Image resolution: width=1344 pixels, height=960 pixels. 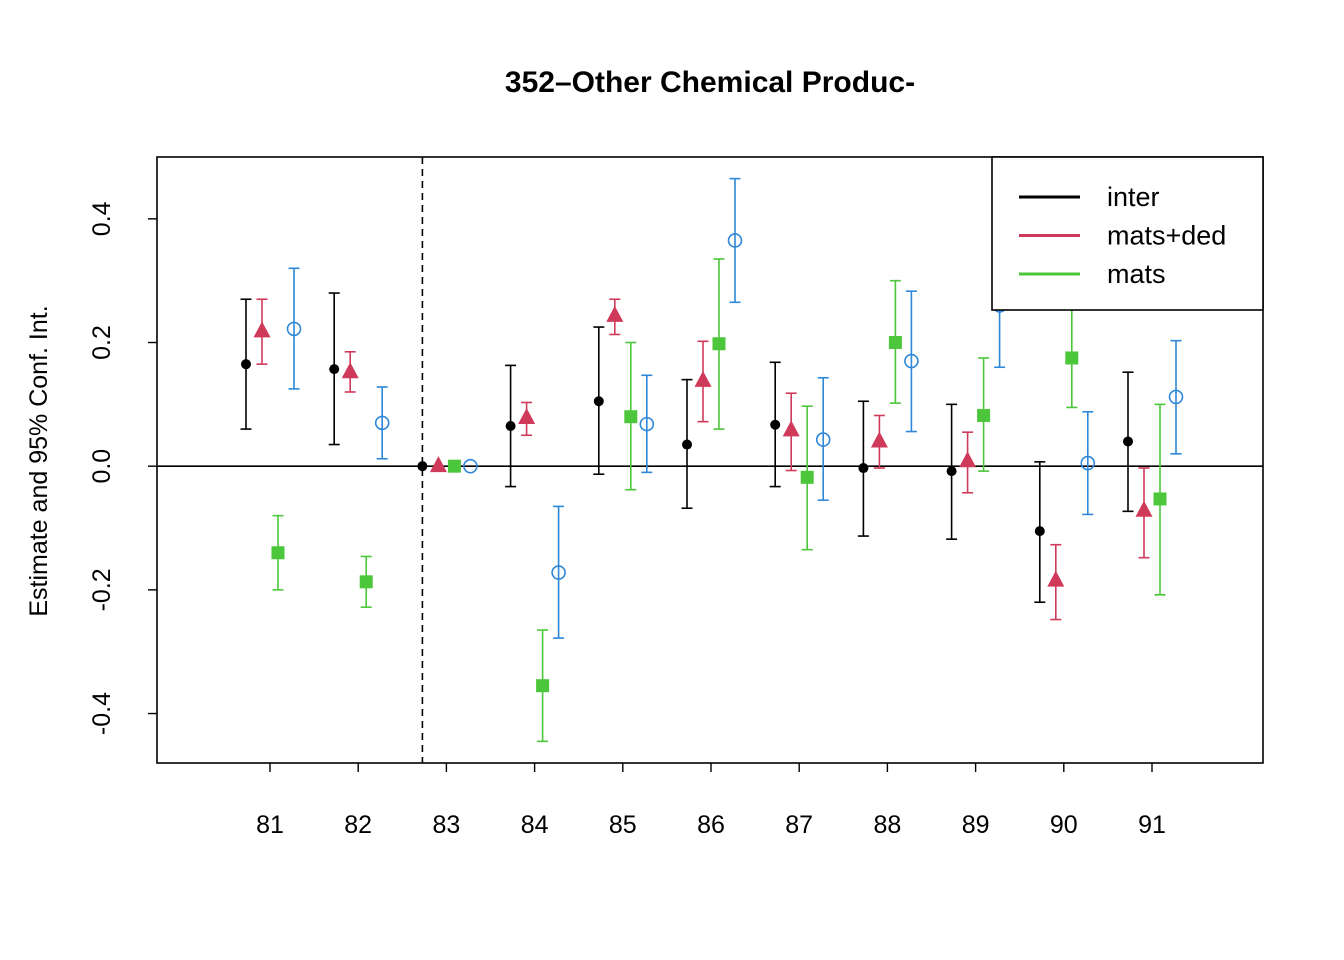 I want to click on x-tick-label: 89, so click(x=976, y=825).